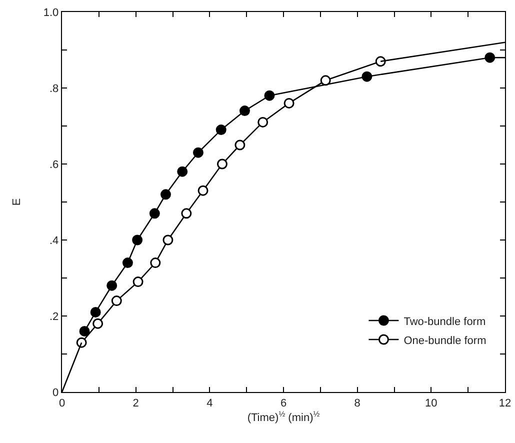  What do you see at coordinates (54, 316) in the screenshot?
I see `y-tick-label: .2` at bounding box center [54, 316].